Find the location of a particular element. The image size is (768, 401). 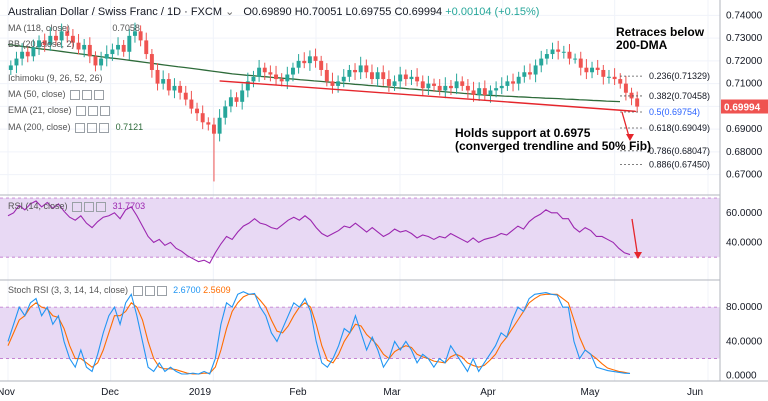

high-value: H0.70051 is located at coordinates (318, 12).